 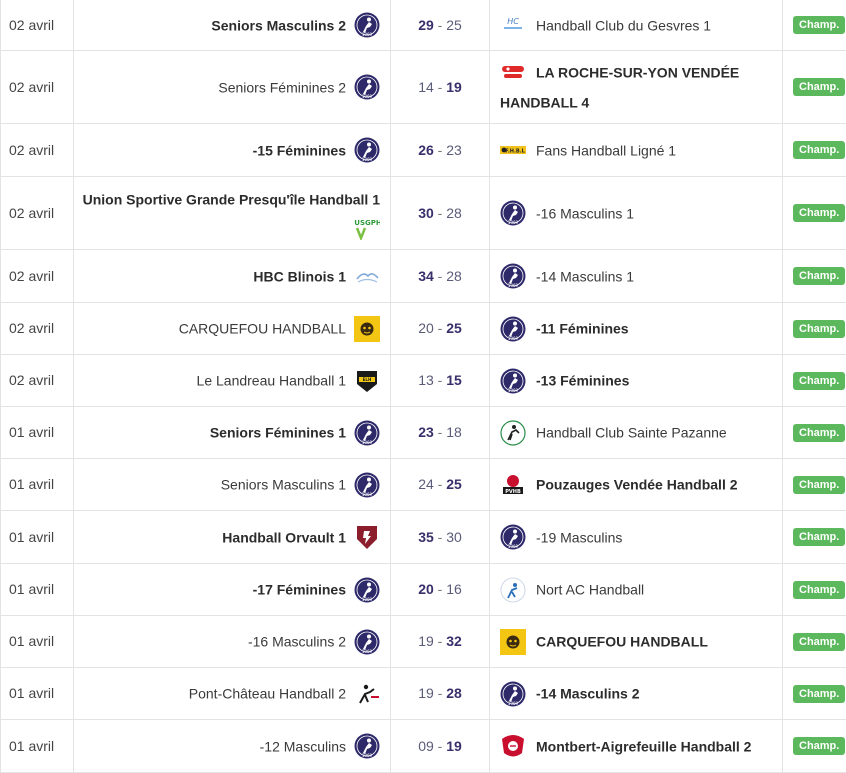 What do you see at coordinates (440, 86) in the screenshot?
I see `score: 14 - 19` at bounding box center [440, 86].